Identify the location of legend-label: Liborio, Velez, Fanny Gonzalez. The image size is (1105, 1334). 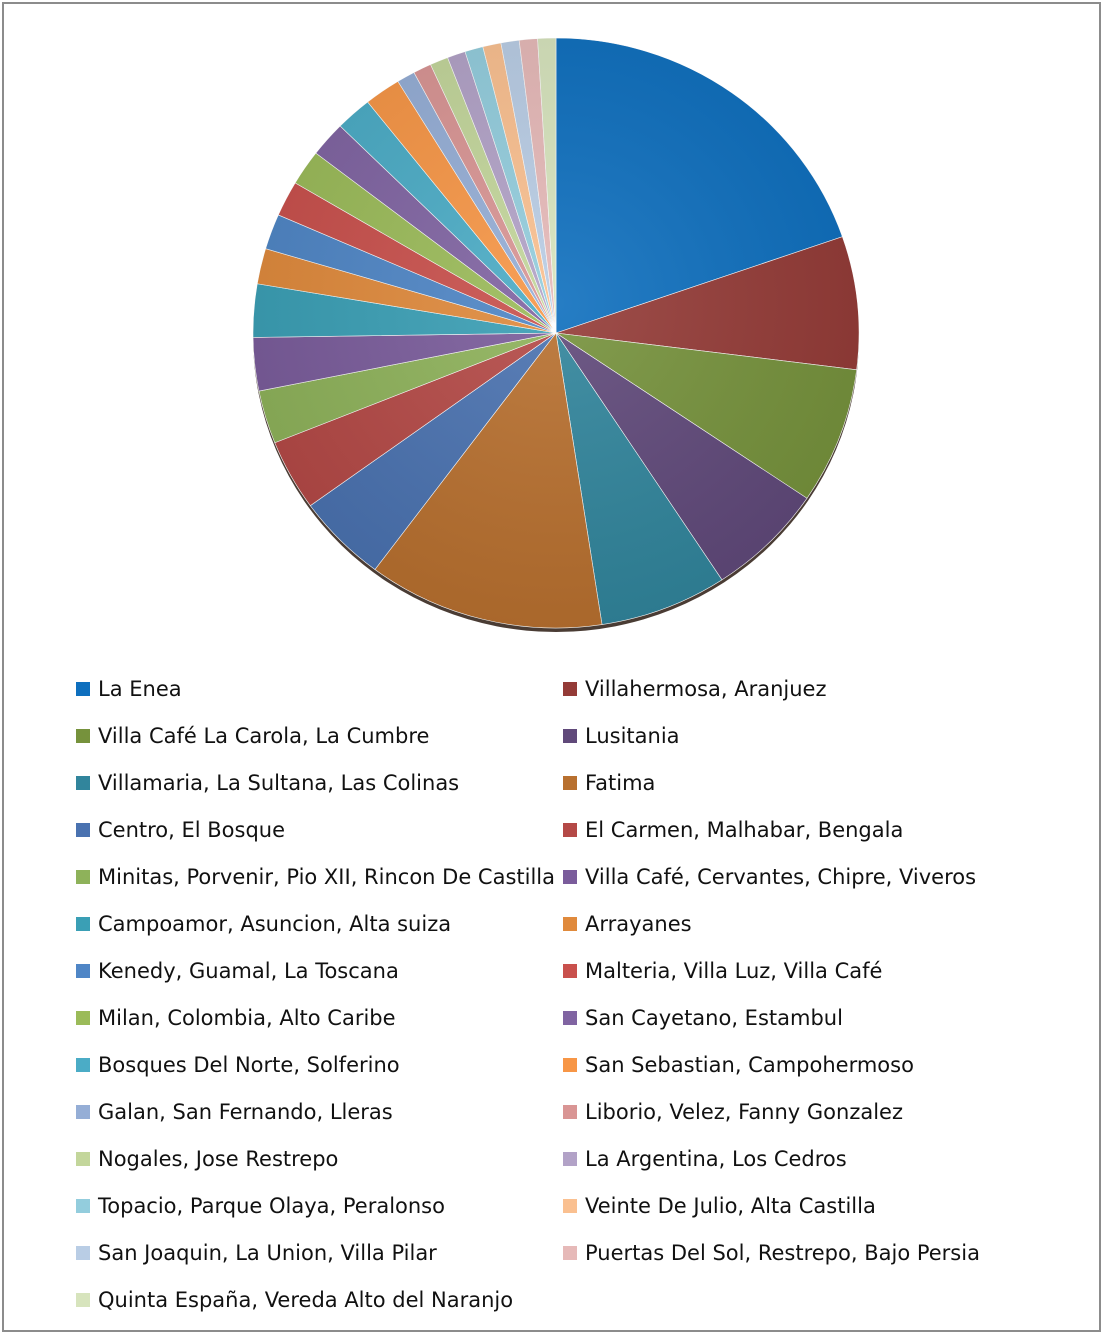
(744, 1112).